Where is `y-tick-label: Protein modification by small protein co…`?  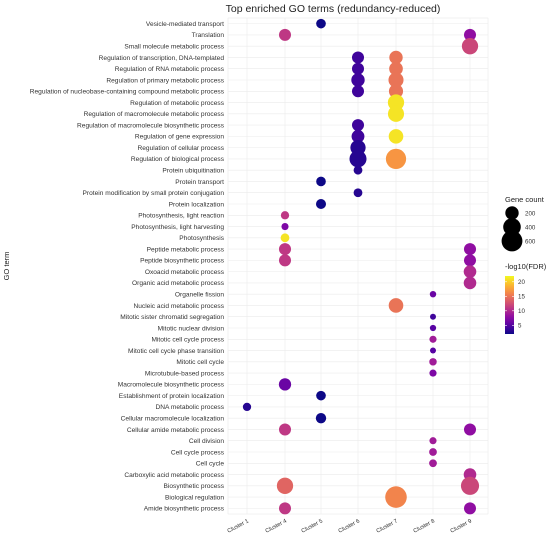
y-tick-label: Protein modification by small protein co… is located at coordinates (154, 193).